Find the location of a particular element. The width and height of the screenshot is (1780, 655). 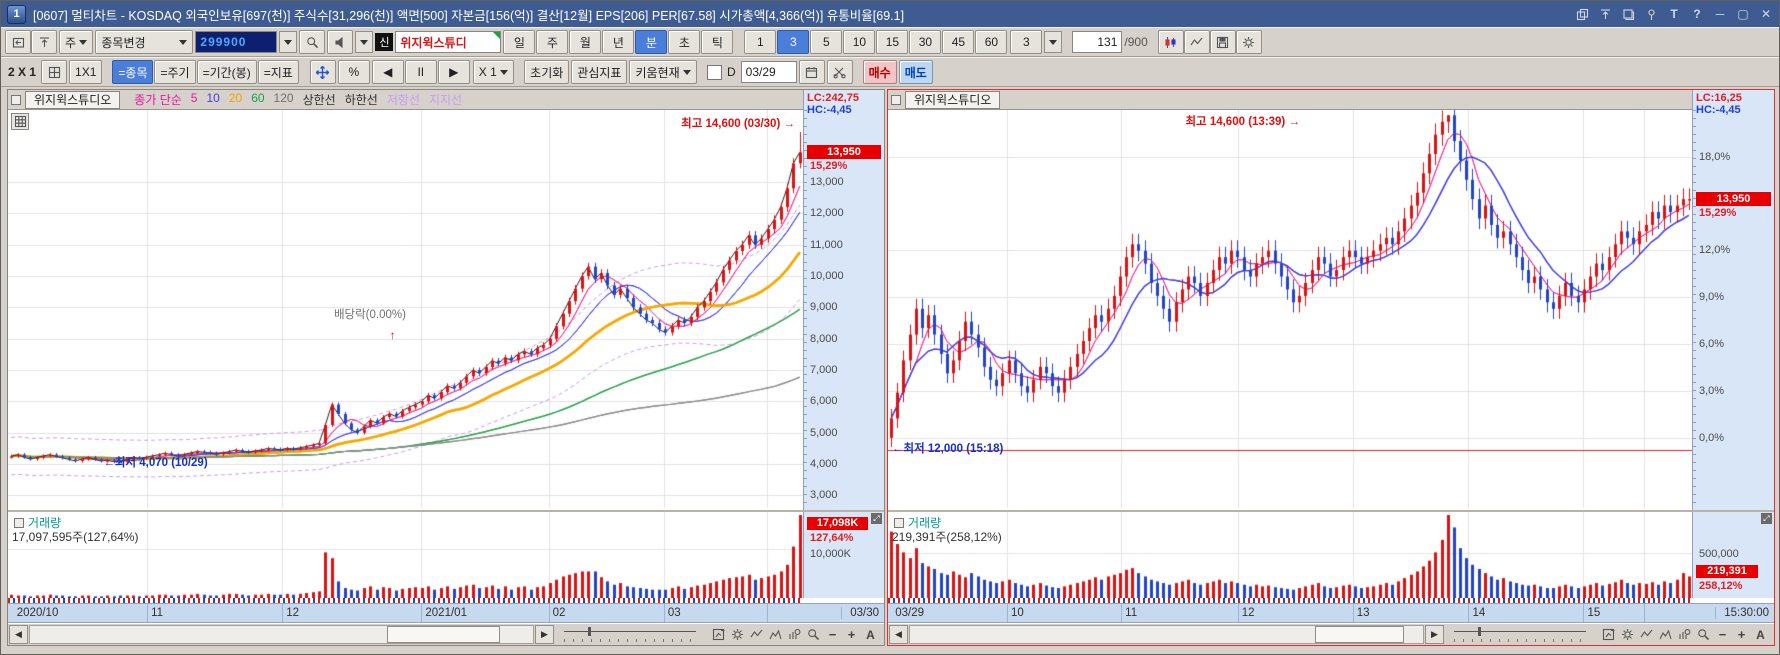

minute-button-45: 45 is located at coordinates (958, 42).